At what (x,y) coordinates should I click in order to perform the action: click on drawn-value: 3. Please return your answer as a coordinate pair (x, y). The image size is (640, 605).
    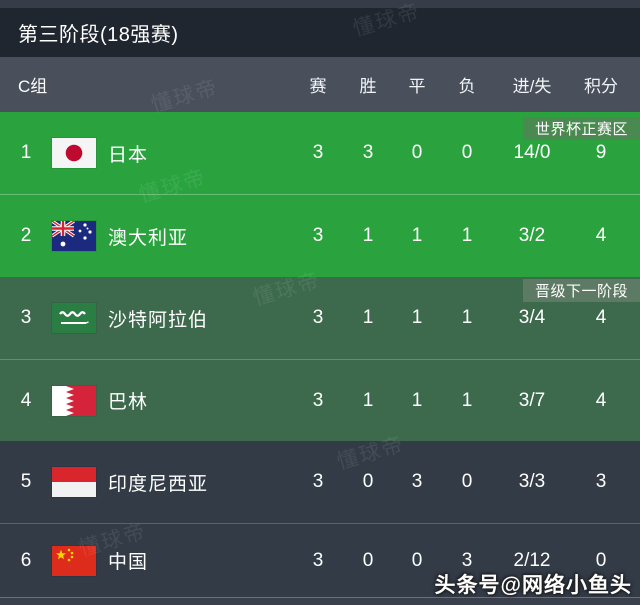
    Looking at the image, I should click on (417, 481).